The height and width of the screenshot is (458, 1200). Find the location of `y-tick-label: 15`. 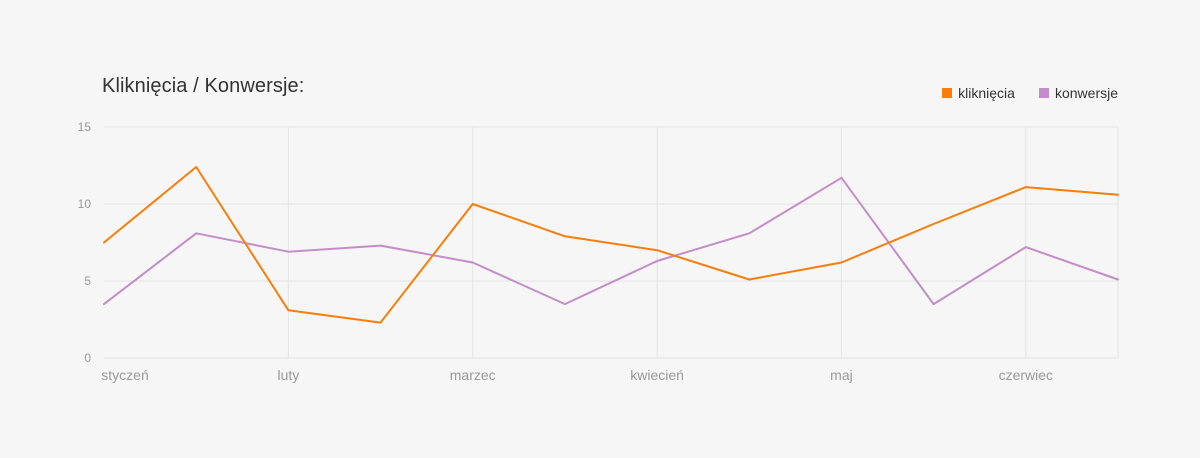

y-tick-label: 15 is located at coordinates (85, 127).